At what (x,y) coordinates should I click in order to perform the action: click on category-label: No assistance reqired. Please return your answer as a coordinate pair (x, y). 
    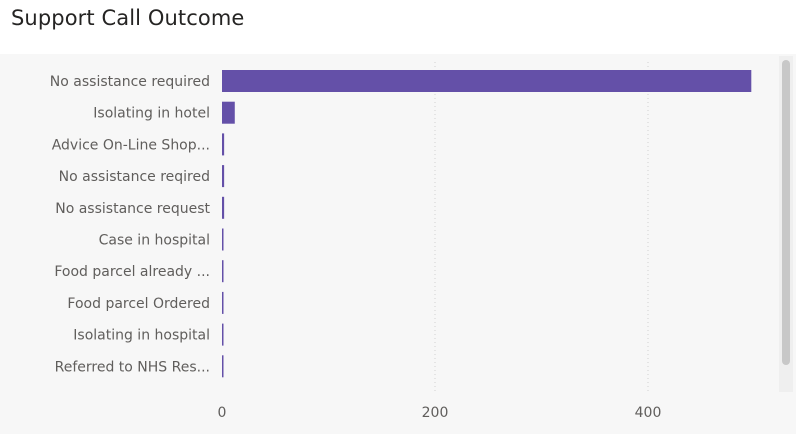
    Looking at the image, I should click on (134, 177).